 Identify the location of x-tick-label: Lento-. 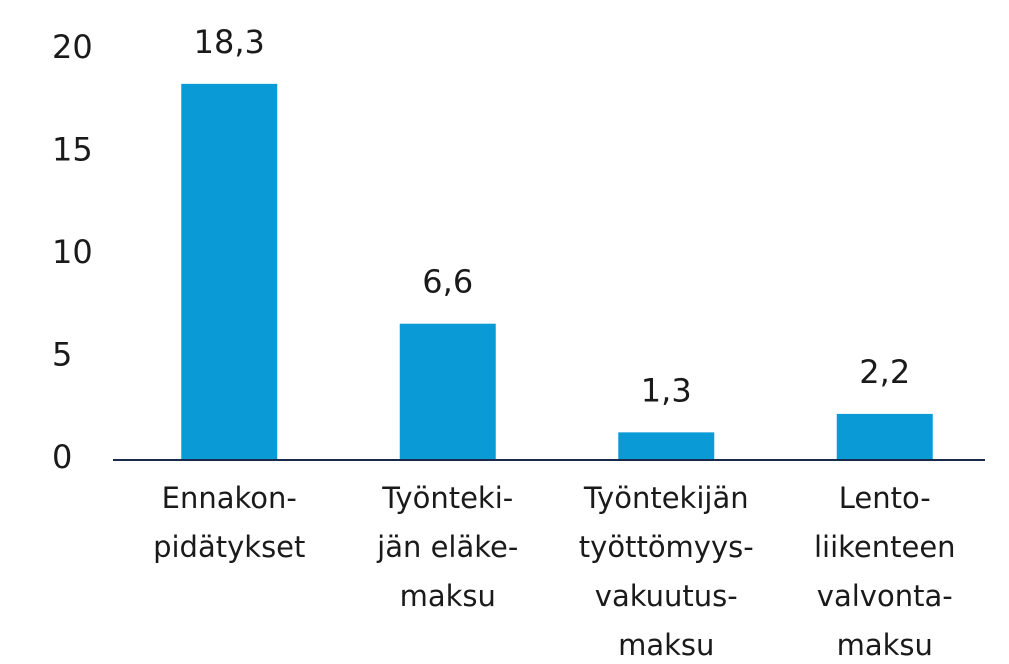
(885, 498).